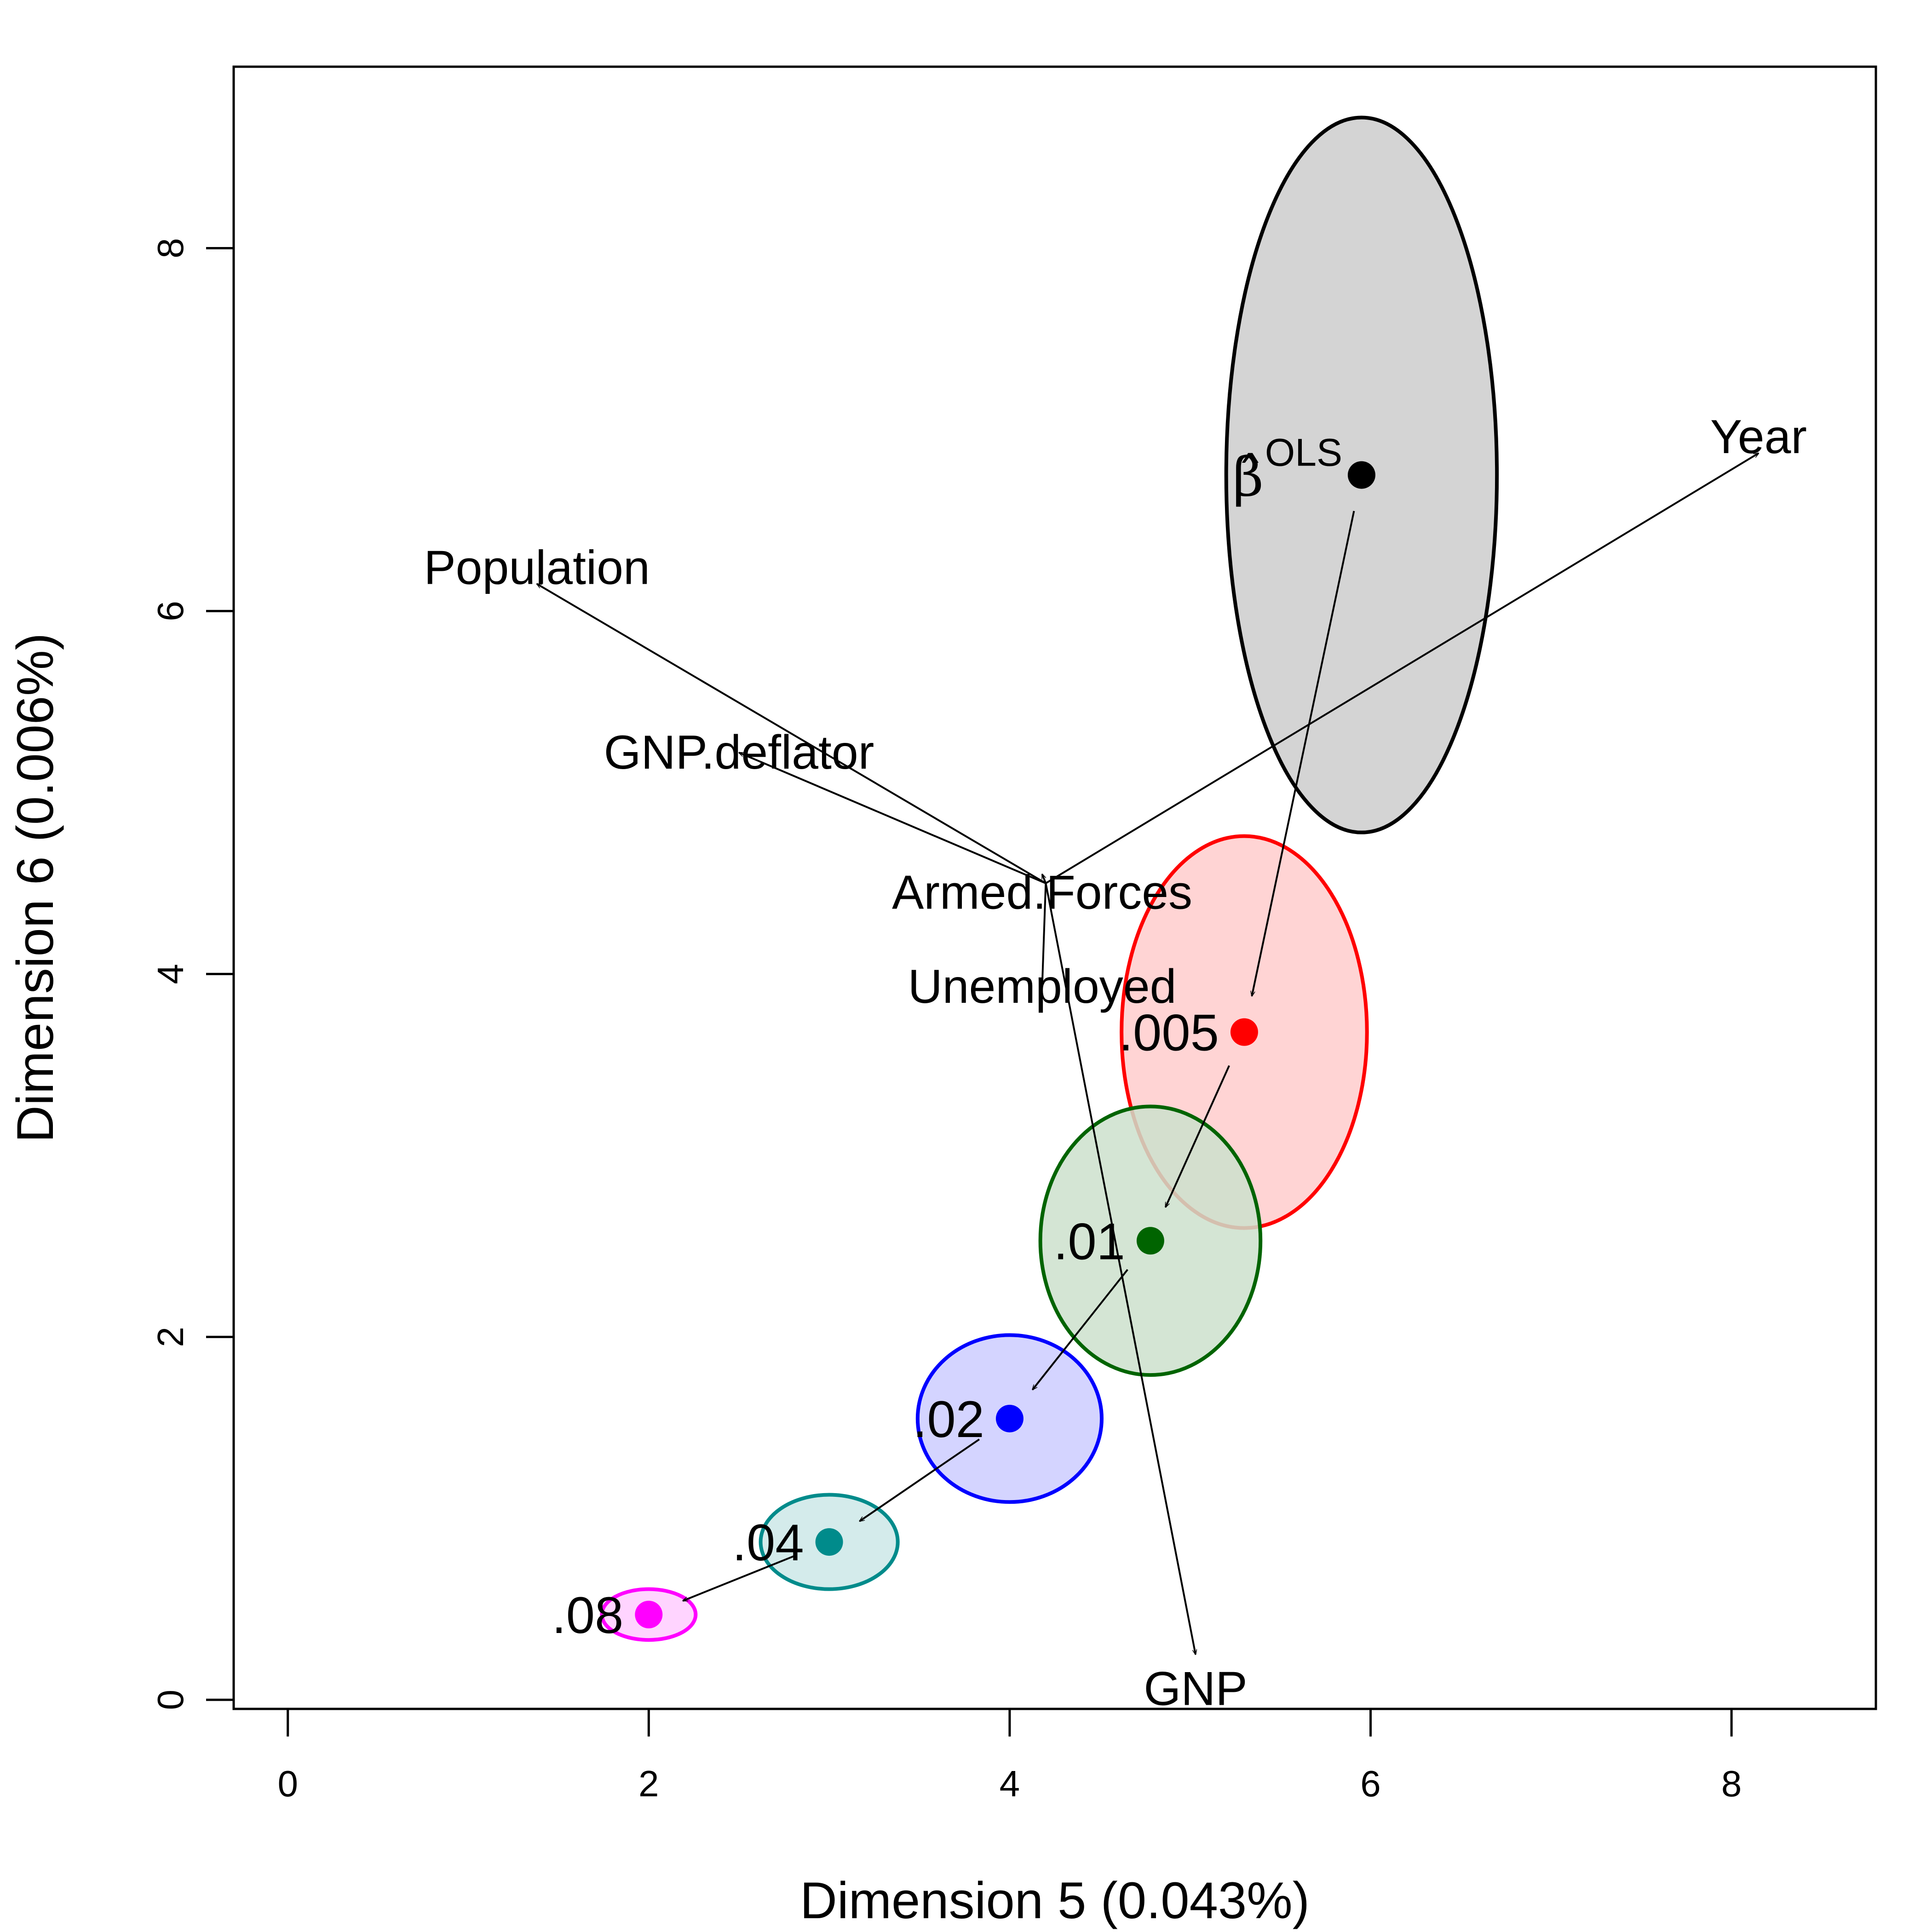 The image size is (1932, 1932). I want to click on point-label-02: .02, so click(949, 1419).